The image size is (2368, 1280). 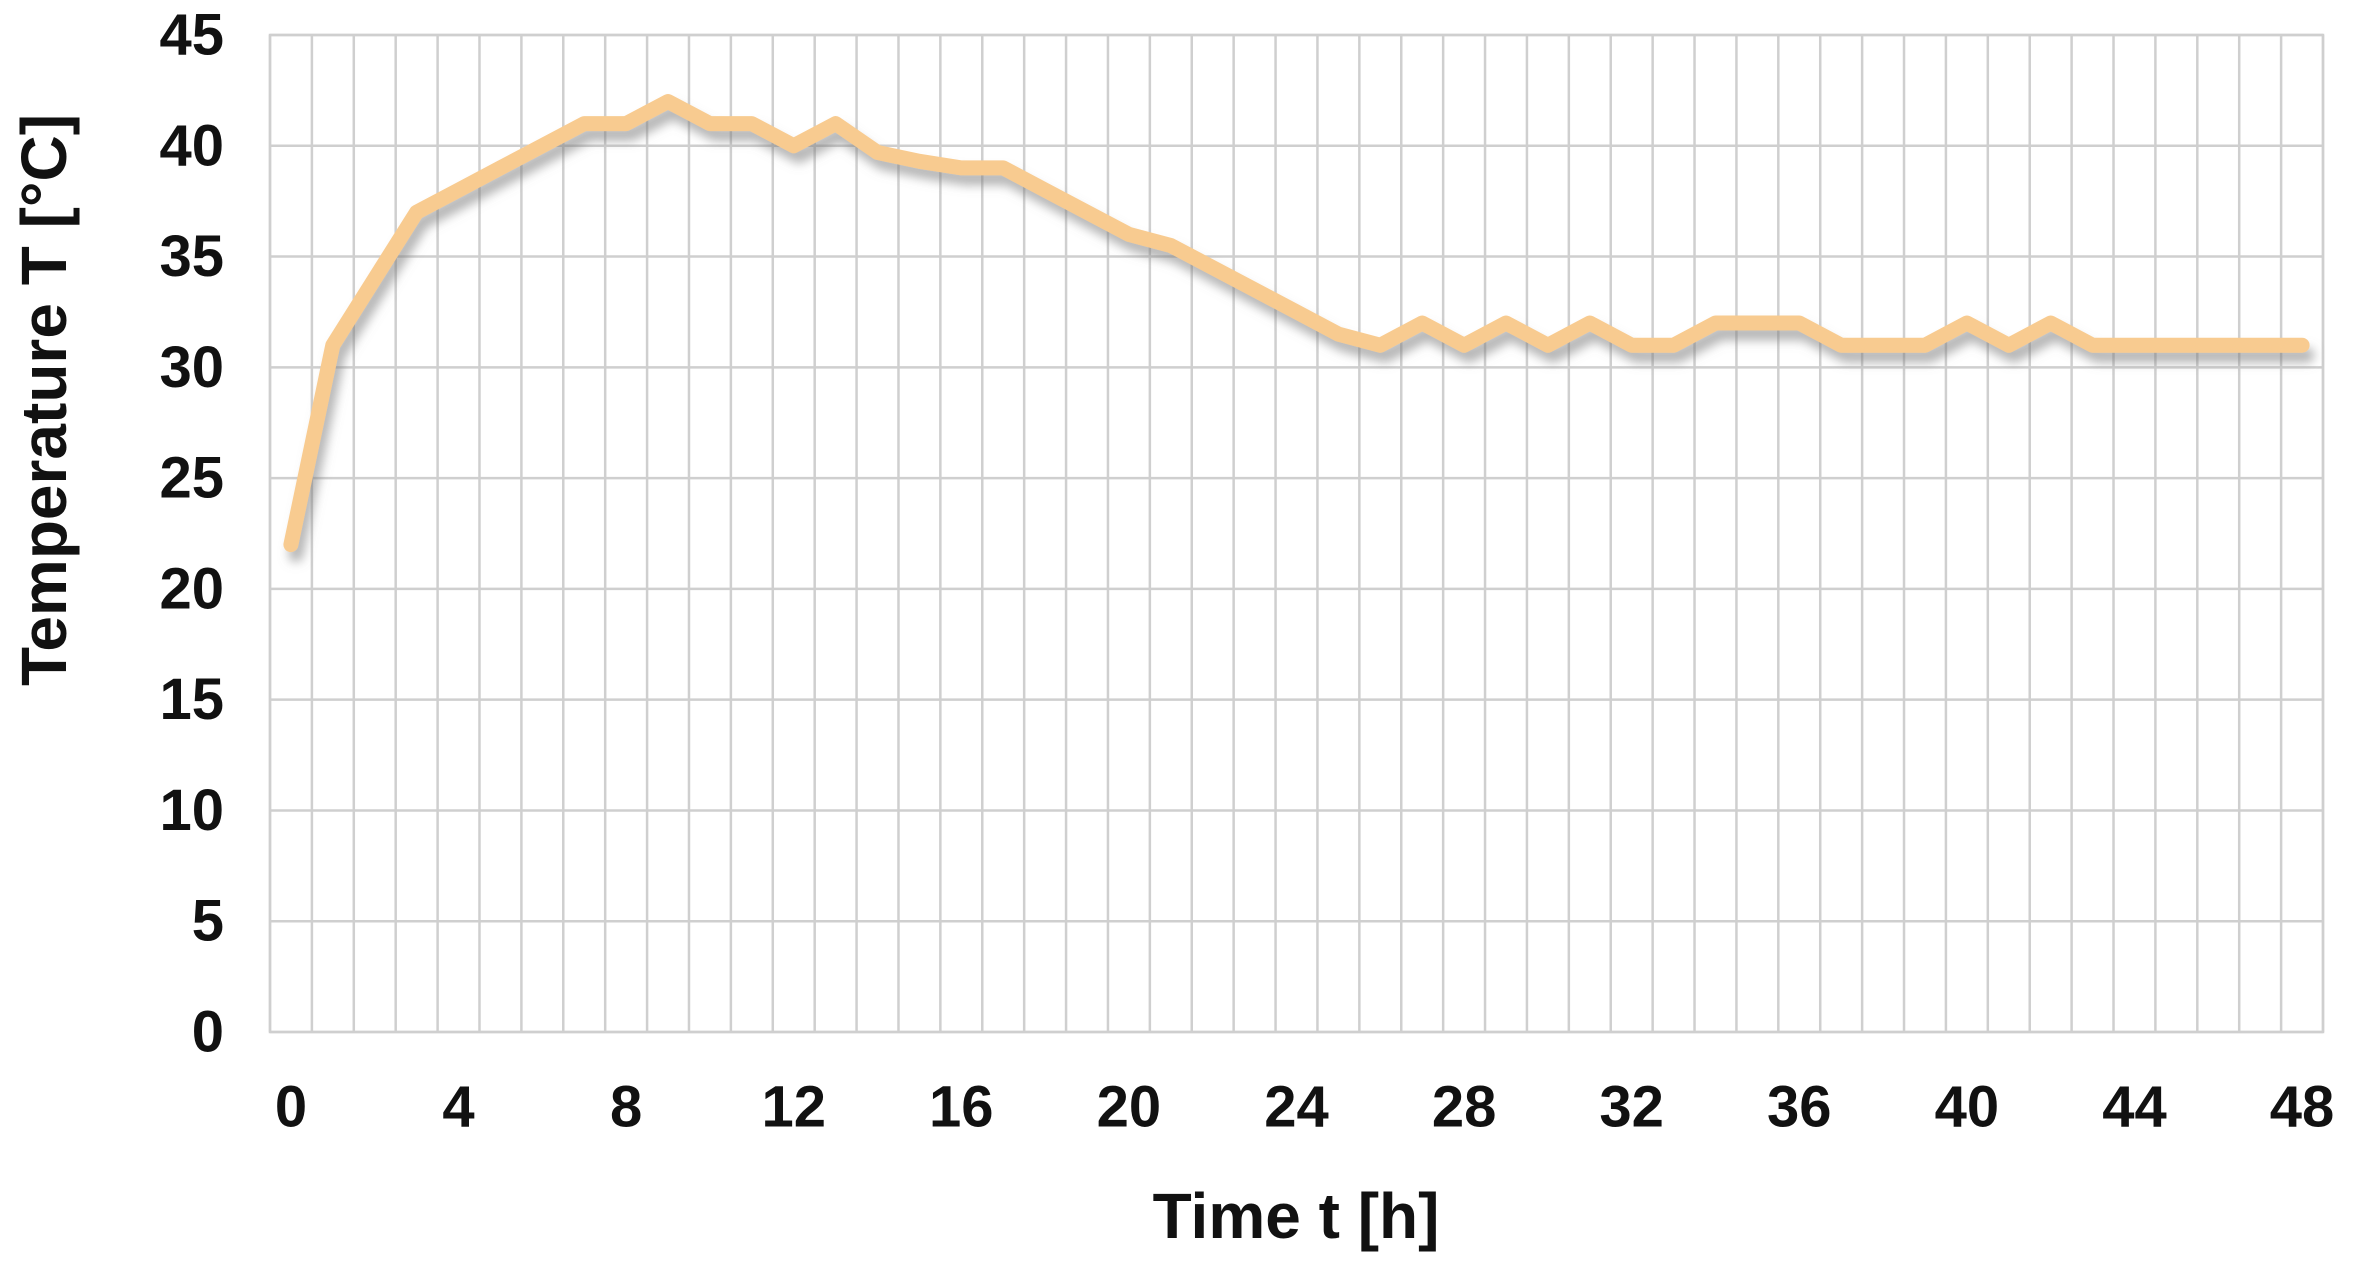 I want to click on y-tick-label: 0, so click(x=208, y=1032).